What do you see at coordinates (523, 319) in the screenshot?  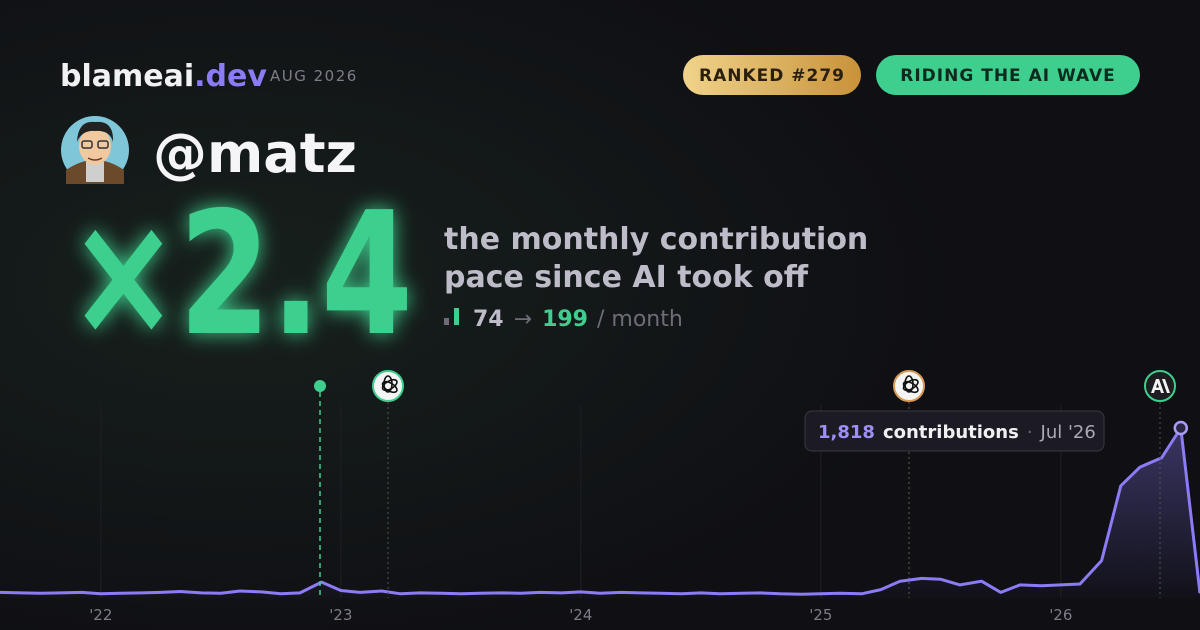 I see `pace-arrow: →` at bounding box center [523, 319].